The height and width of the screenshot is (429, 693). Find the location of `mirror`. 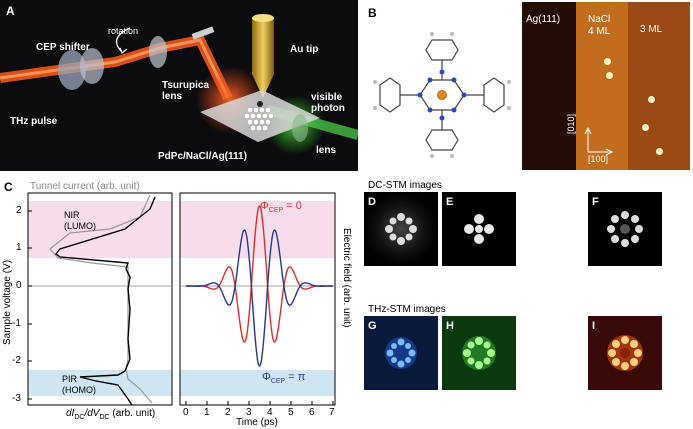

mirror is located at coordinates (203, 33).